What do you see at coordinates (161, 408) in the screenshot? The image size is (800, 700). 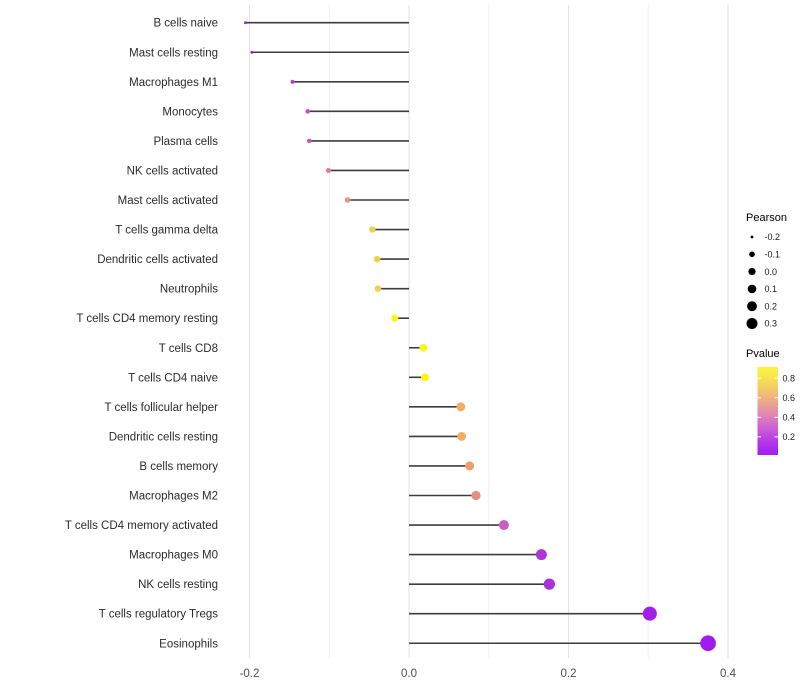 I see `category-label: T cells follicular helper` at bounding box center [161, 408].